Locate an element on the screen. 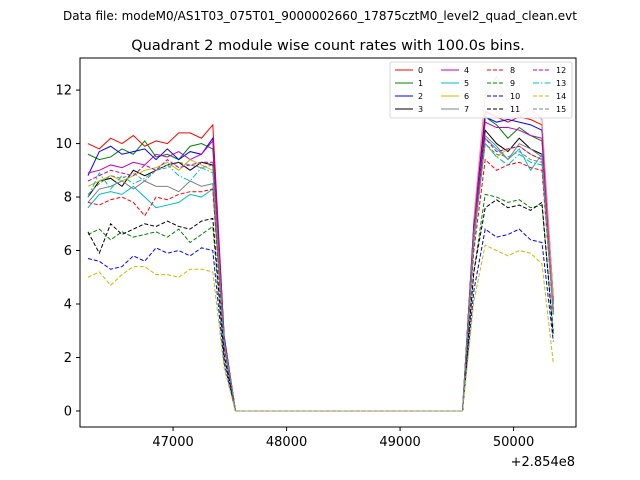 This screenshot has height=480, width=640. legend-label-11: 11 is located at coordinates (515, 109).